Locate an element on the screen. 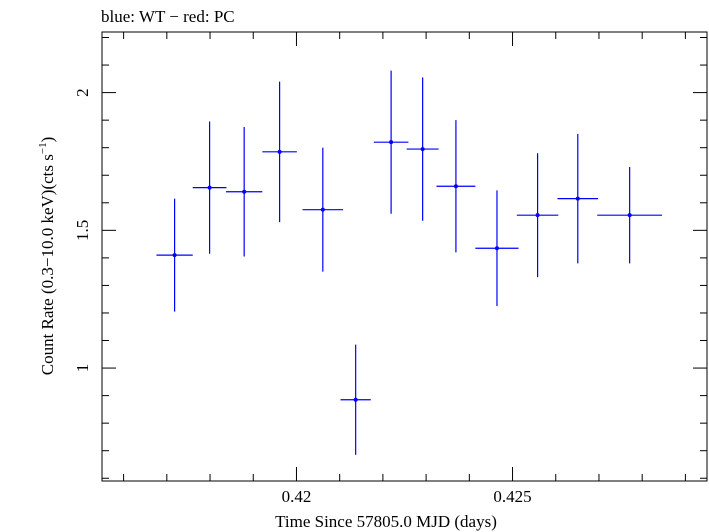 This screenshot has height=532, width=709. y-axis-label-tail: ) is located at coordinates (47, 140).